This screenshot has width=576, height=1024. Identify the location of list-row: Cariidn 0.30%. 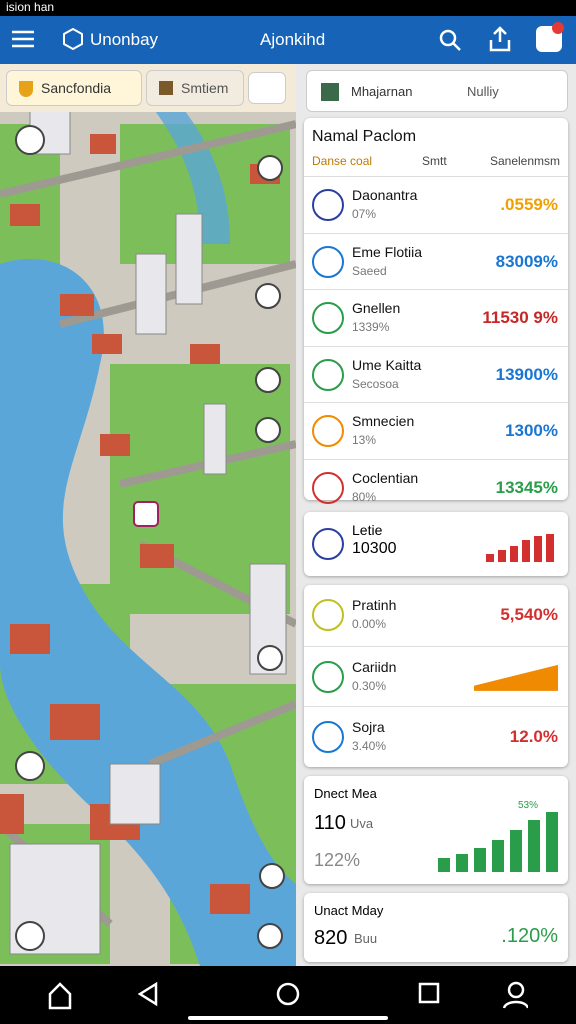
(436, 676).